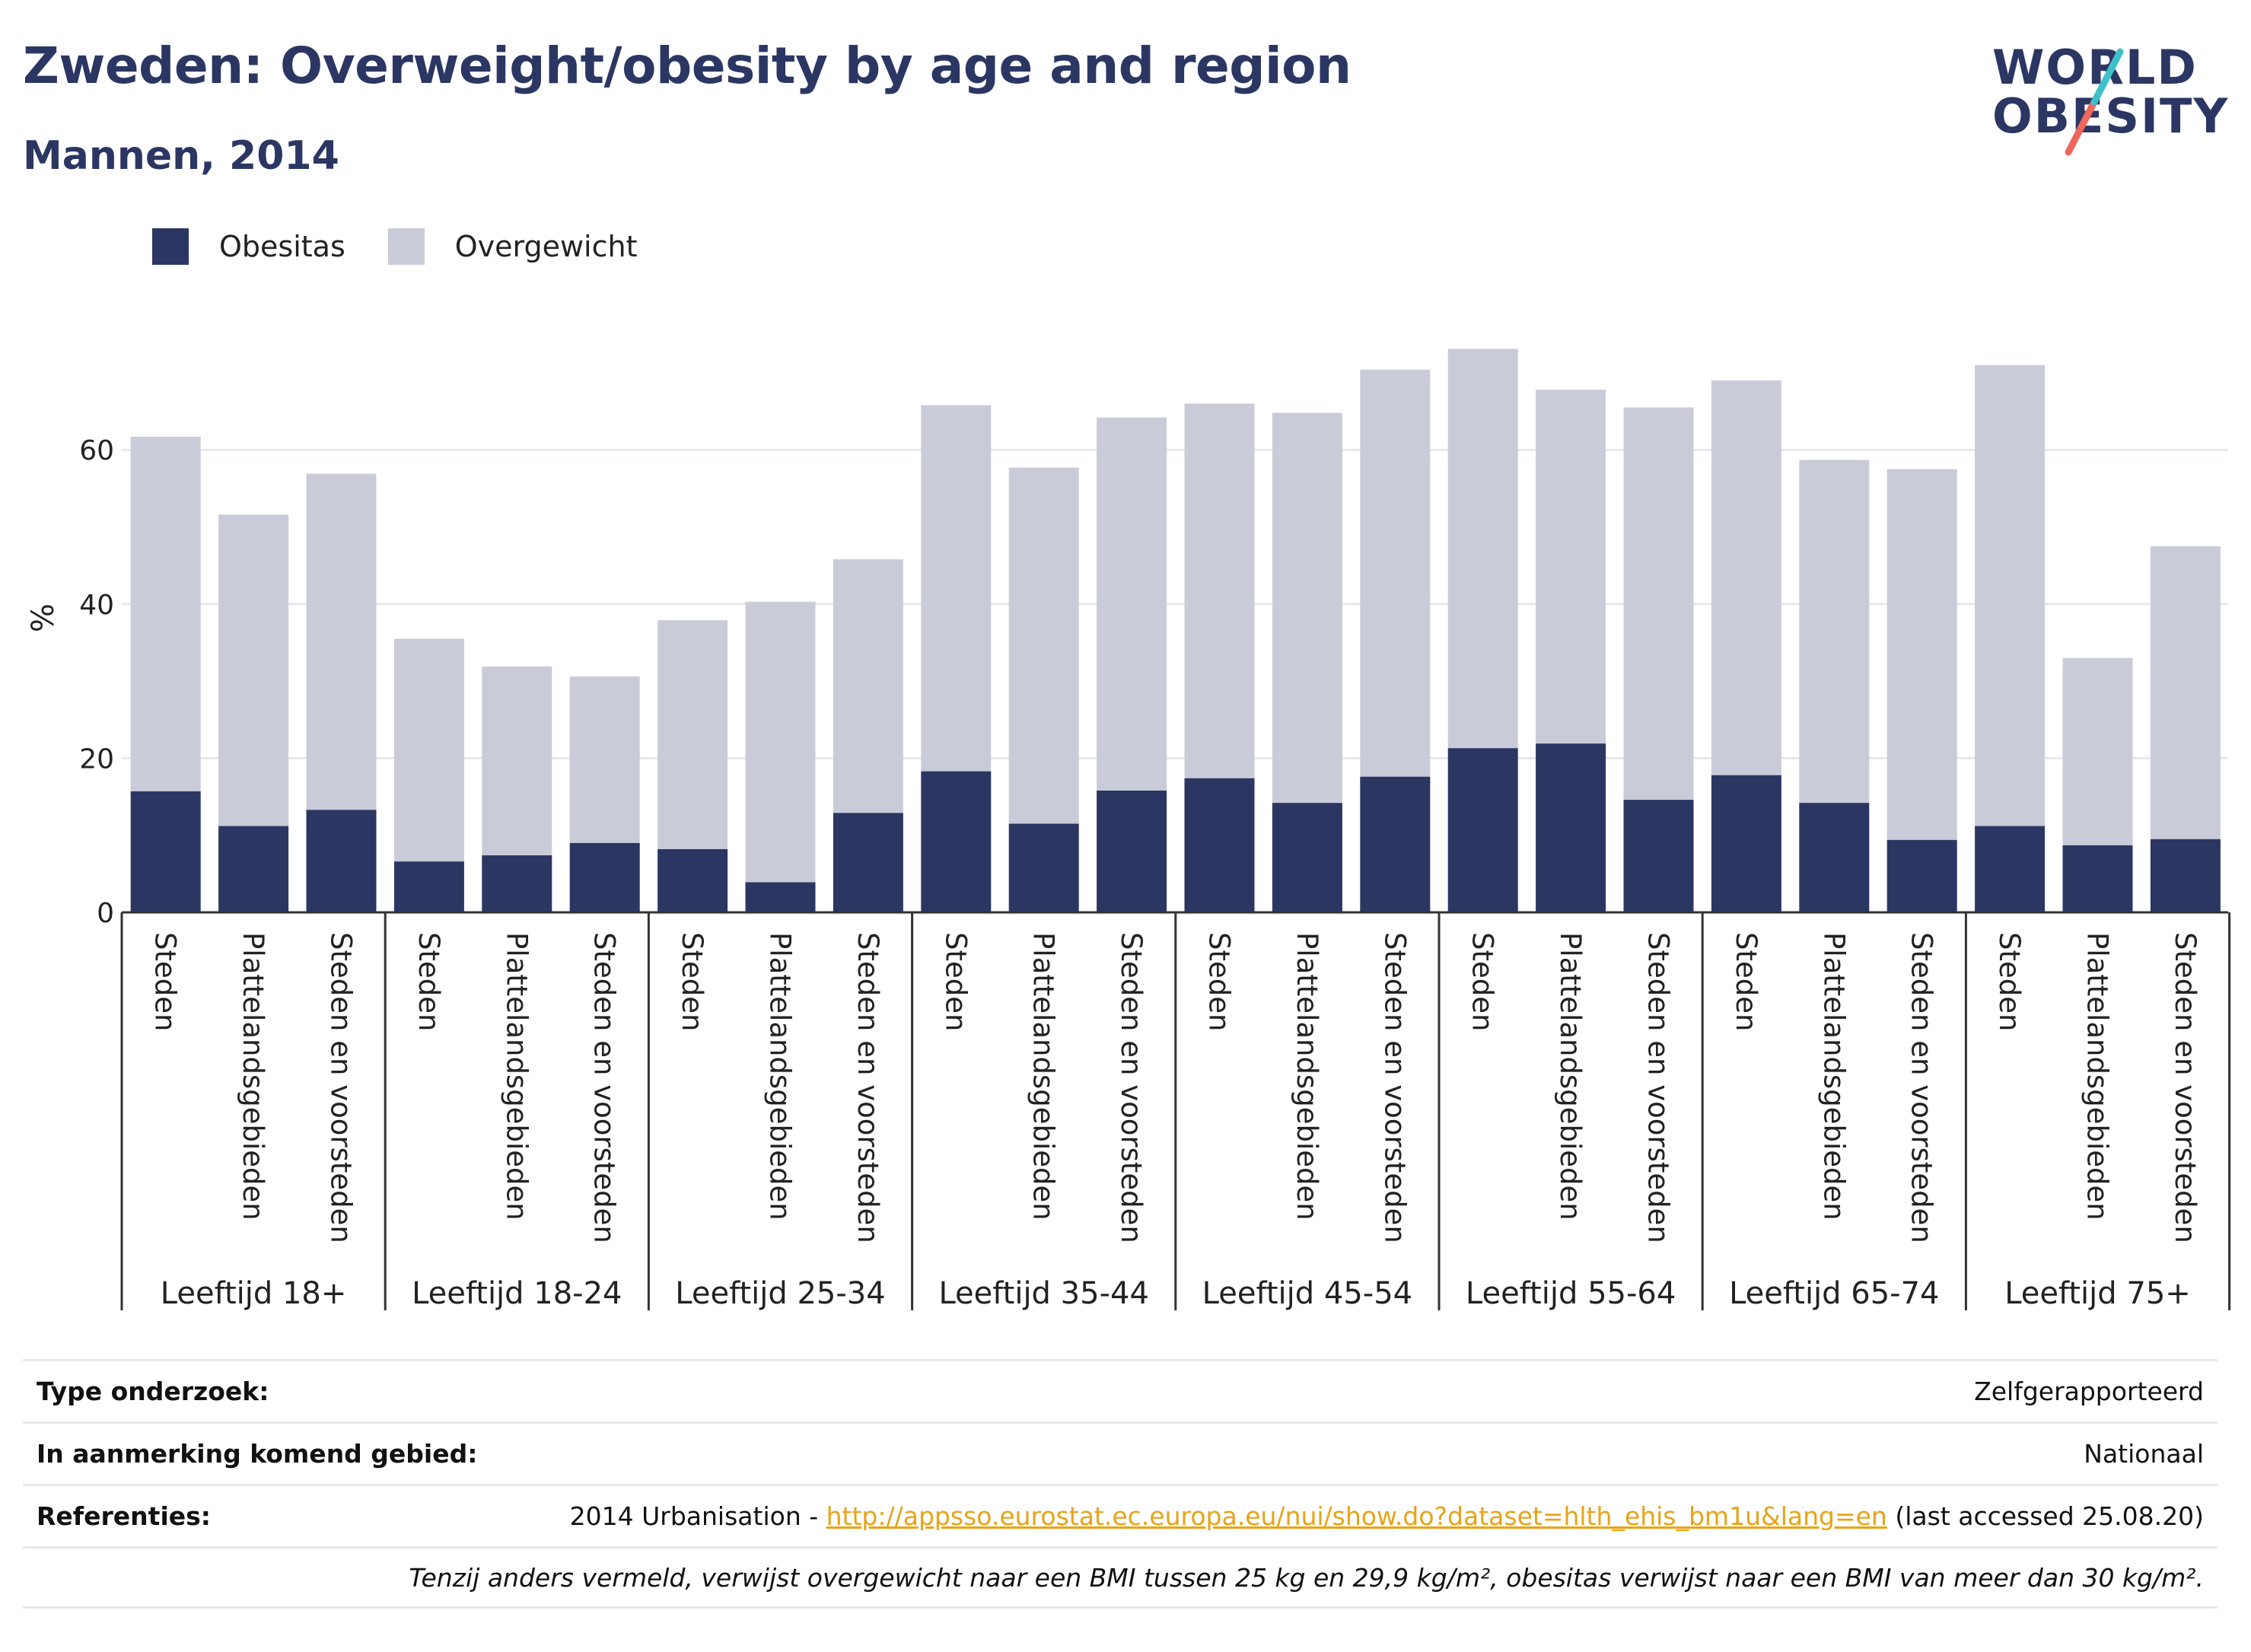 This screenshot has width=2251, height=1652. Describe the element at coordinates (2045, 1516) in the screenshot. I see `reference-suffix: (last accessed 25.08.20)` at that location.